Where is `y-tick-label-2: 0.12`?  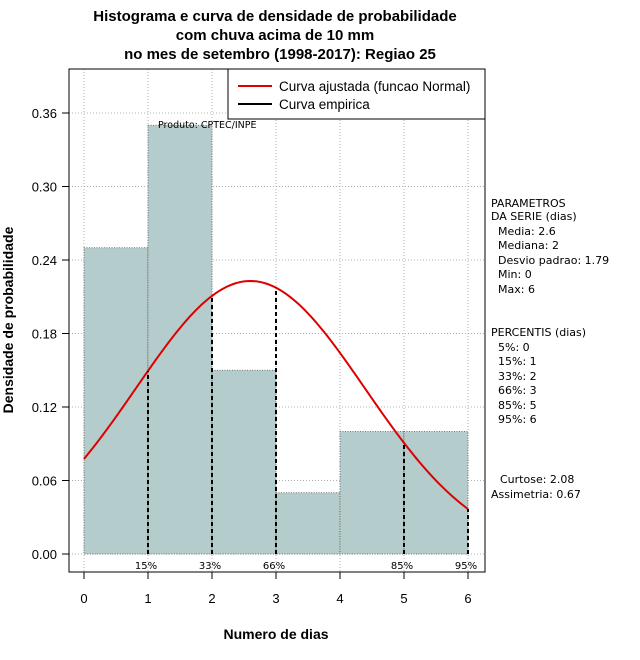
y-tick-label-2: 0.12 is located at coordinates (44, 407).